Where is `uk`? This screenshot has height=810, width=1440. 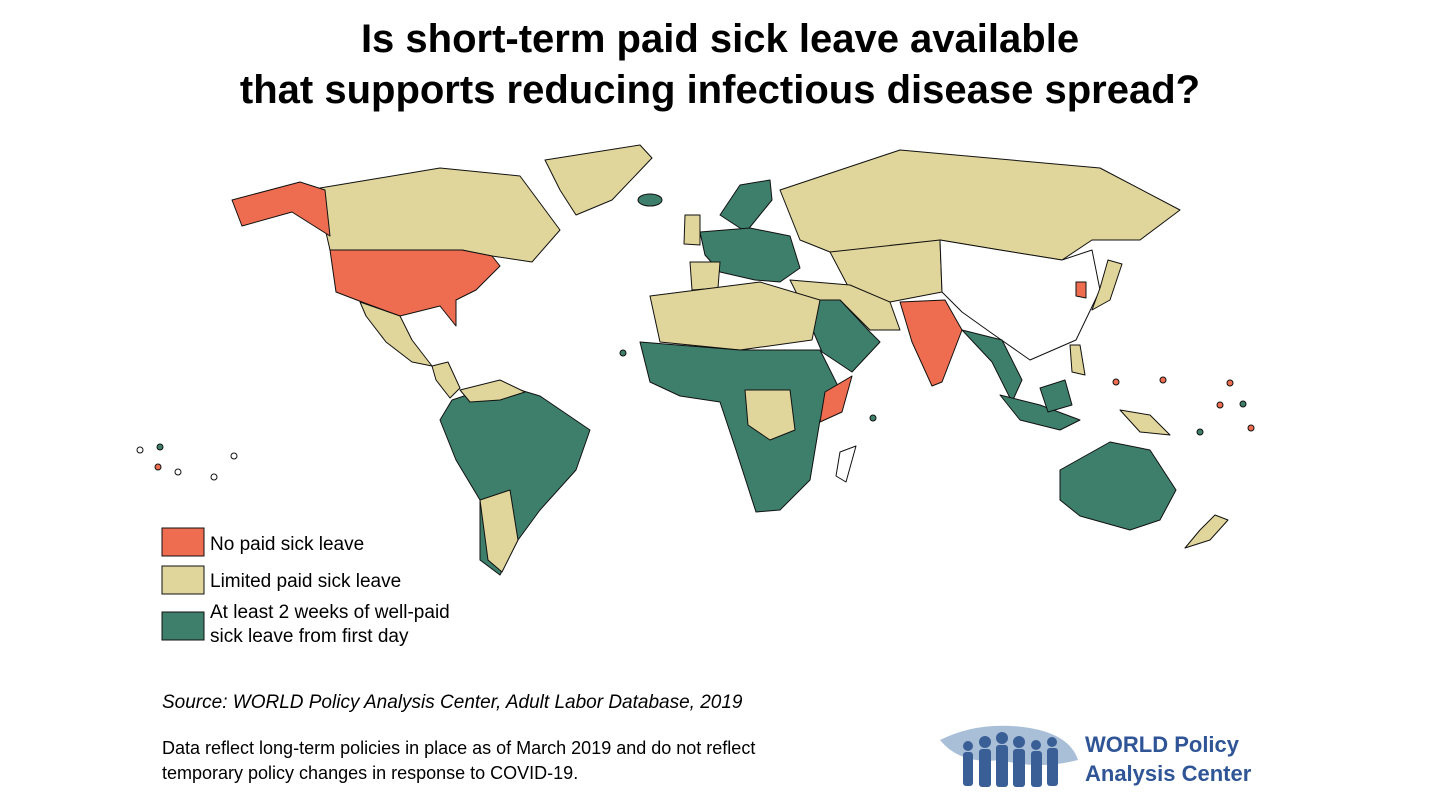 uk is located at coordinates (692, 230).